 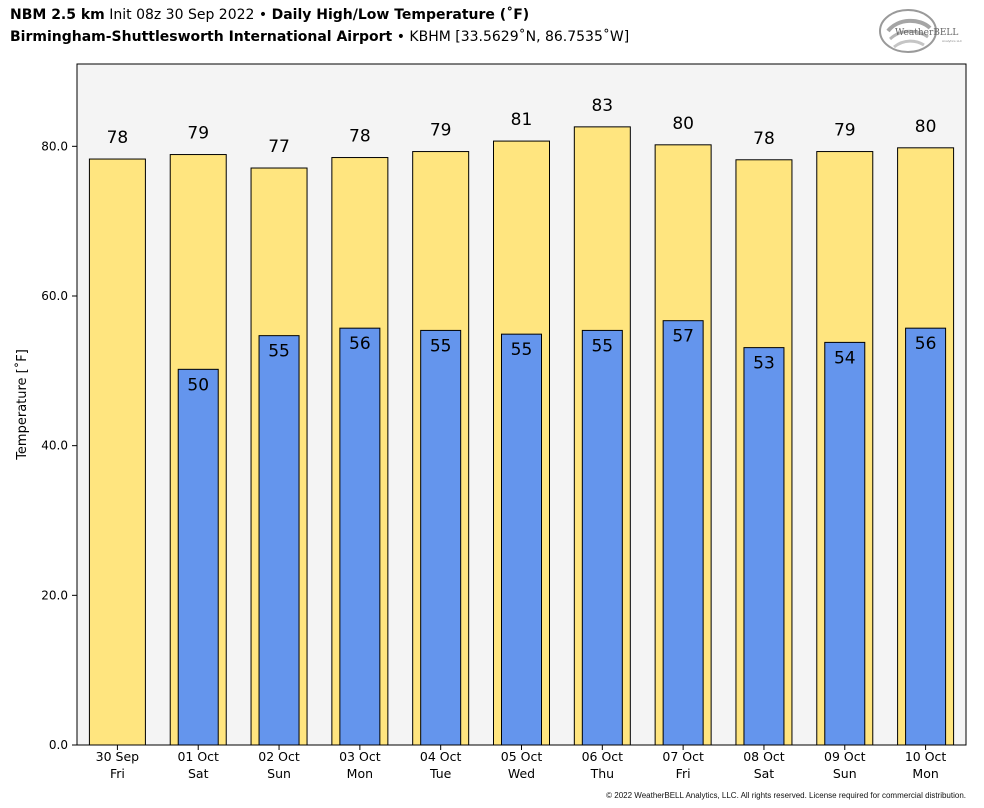 I want to click on x-tick-date: 06 Oct, so click(x=603, y=756).